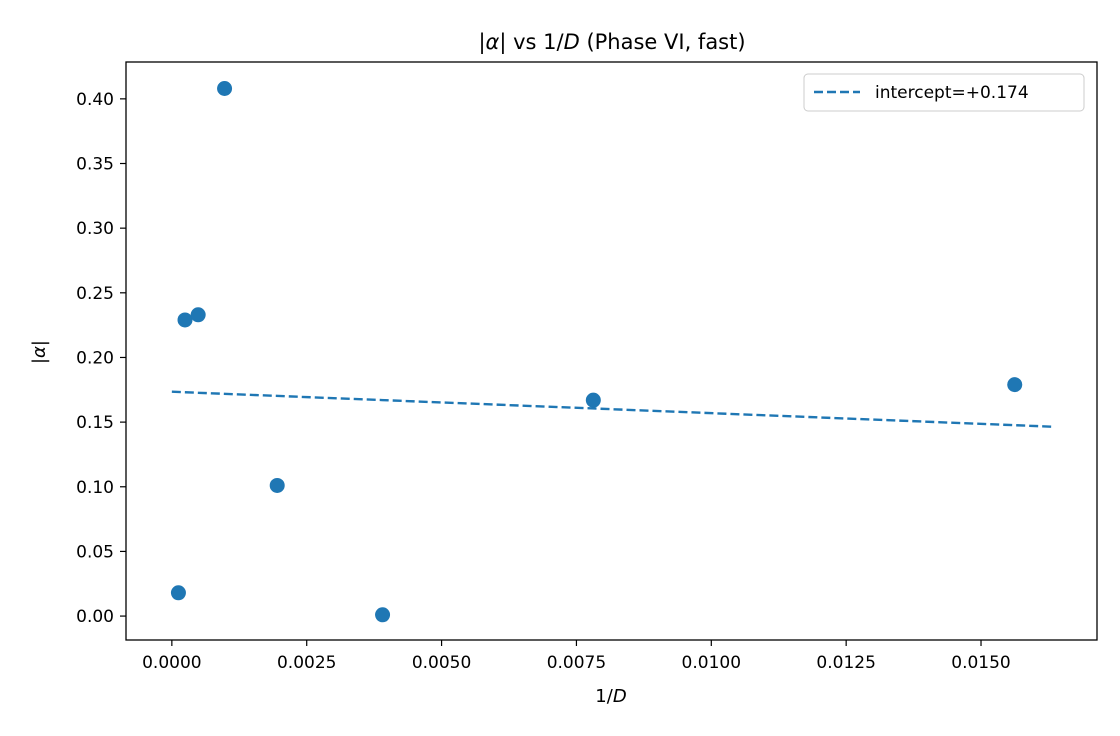  Describe the element at coordinates (611, 409) in the screenshot. I see `fit-line` at that location.